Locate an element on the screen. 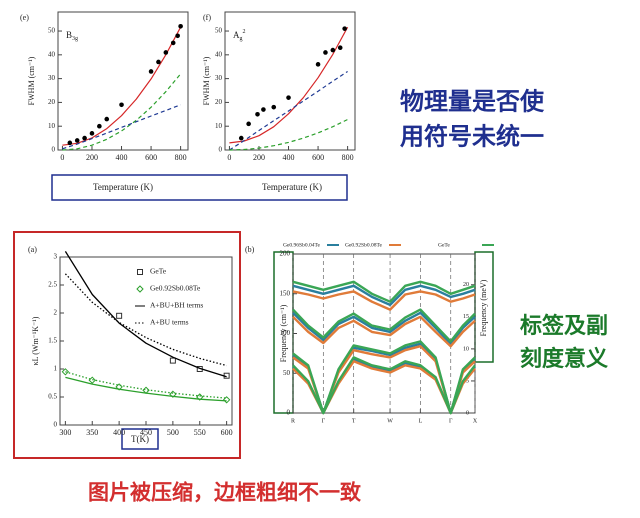 The height and width of the screenshot is (518, 640). panel-label: (e) is located at coordinates (24, 17).